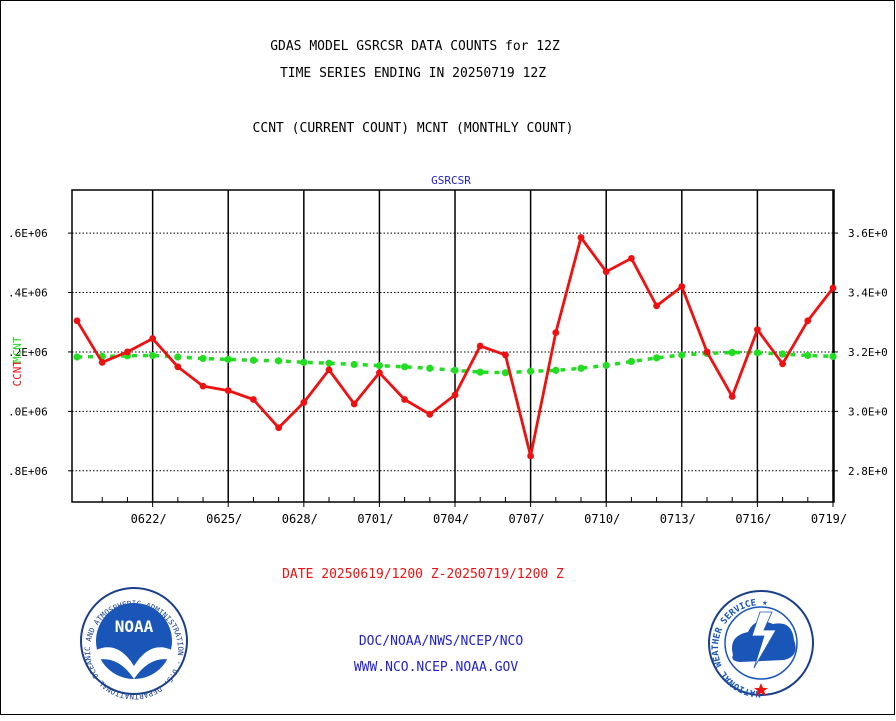  Describe the element at coordinates (413, 73) in the screenshot. I see `chart-title-line2: TIME SERIES ENDING IN 20250719 12Z` at that location.